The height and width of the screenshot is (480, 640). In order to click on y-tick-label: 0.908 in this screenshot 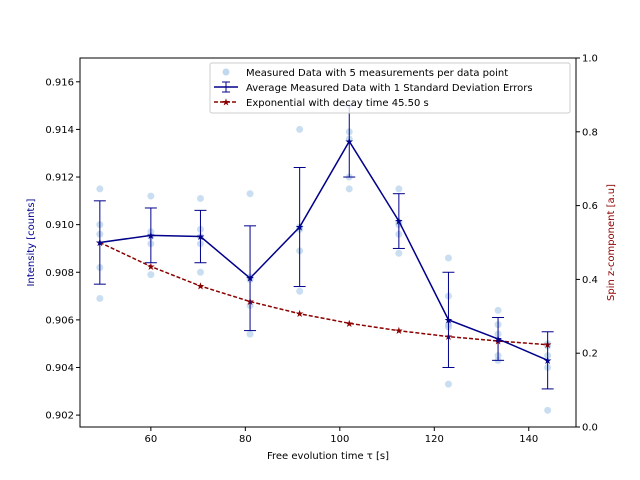, I will do `click(59, 273)`.